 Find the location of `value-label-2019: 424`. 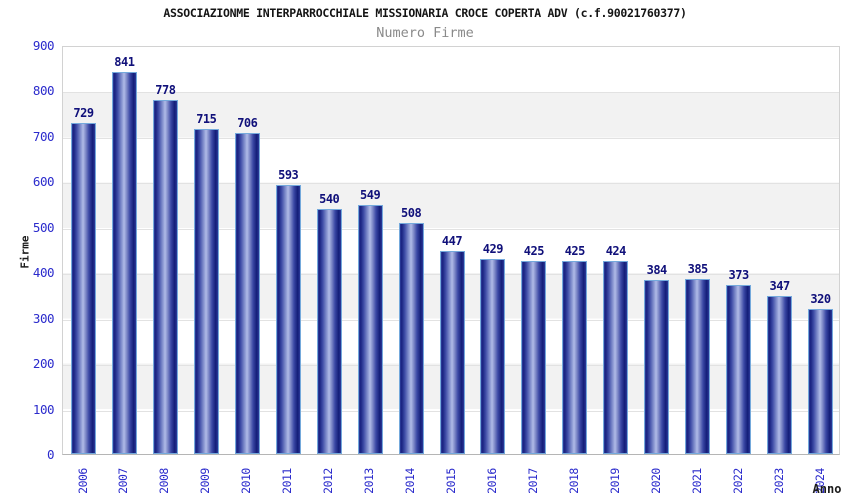

value-label-2019: 424 is located at coordinates (616, 251).